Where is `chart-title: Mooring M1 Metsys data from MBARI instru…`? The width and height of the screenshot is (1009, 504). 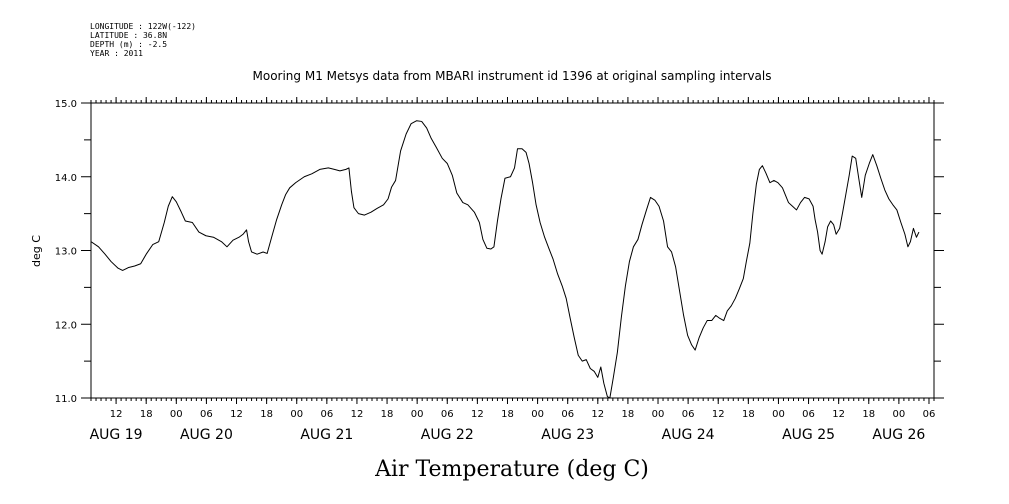
chart-title: Mooring M1 Metsys data from MBARI instru… is located at coordinates (512, 76).